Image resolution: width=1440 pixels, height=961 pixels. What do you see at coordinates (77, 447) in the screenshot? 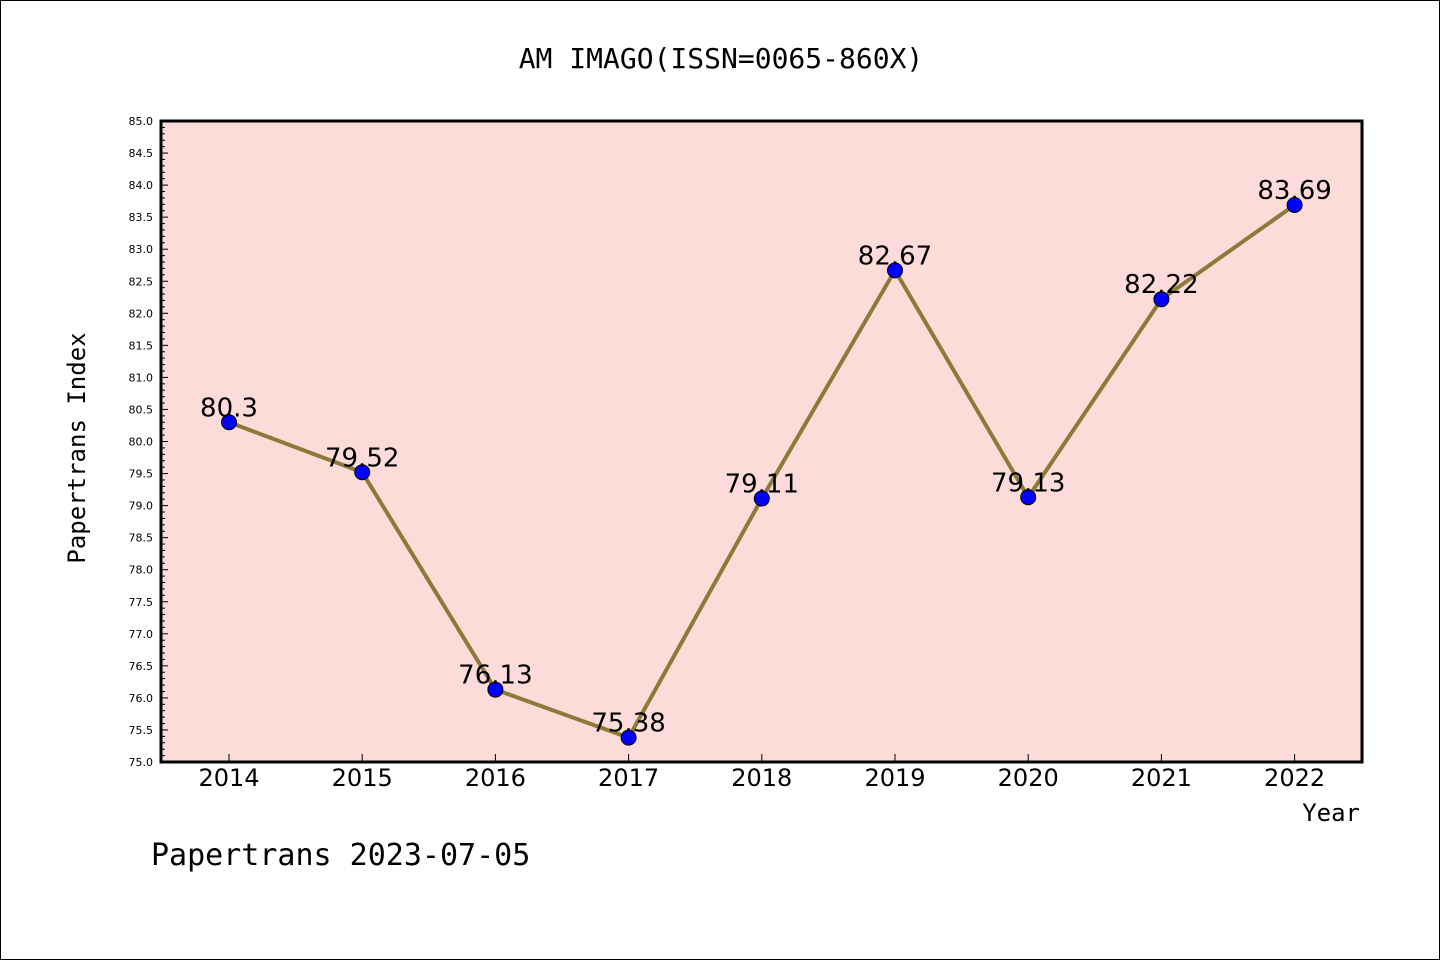
I see `y-axis-label: Papertrans Index` at bounding box center [77, 447].